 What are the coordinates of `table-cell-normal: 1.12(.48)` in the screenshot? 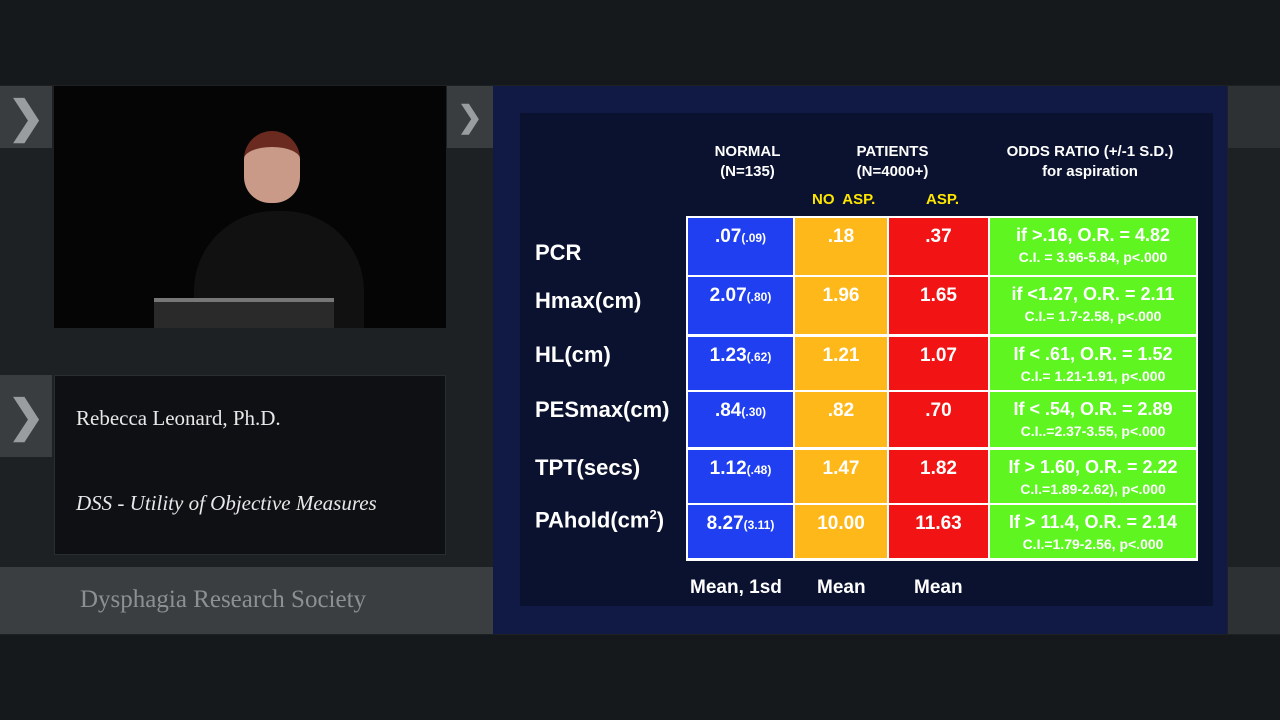 It's located at (740, 476).